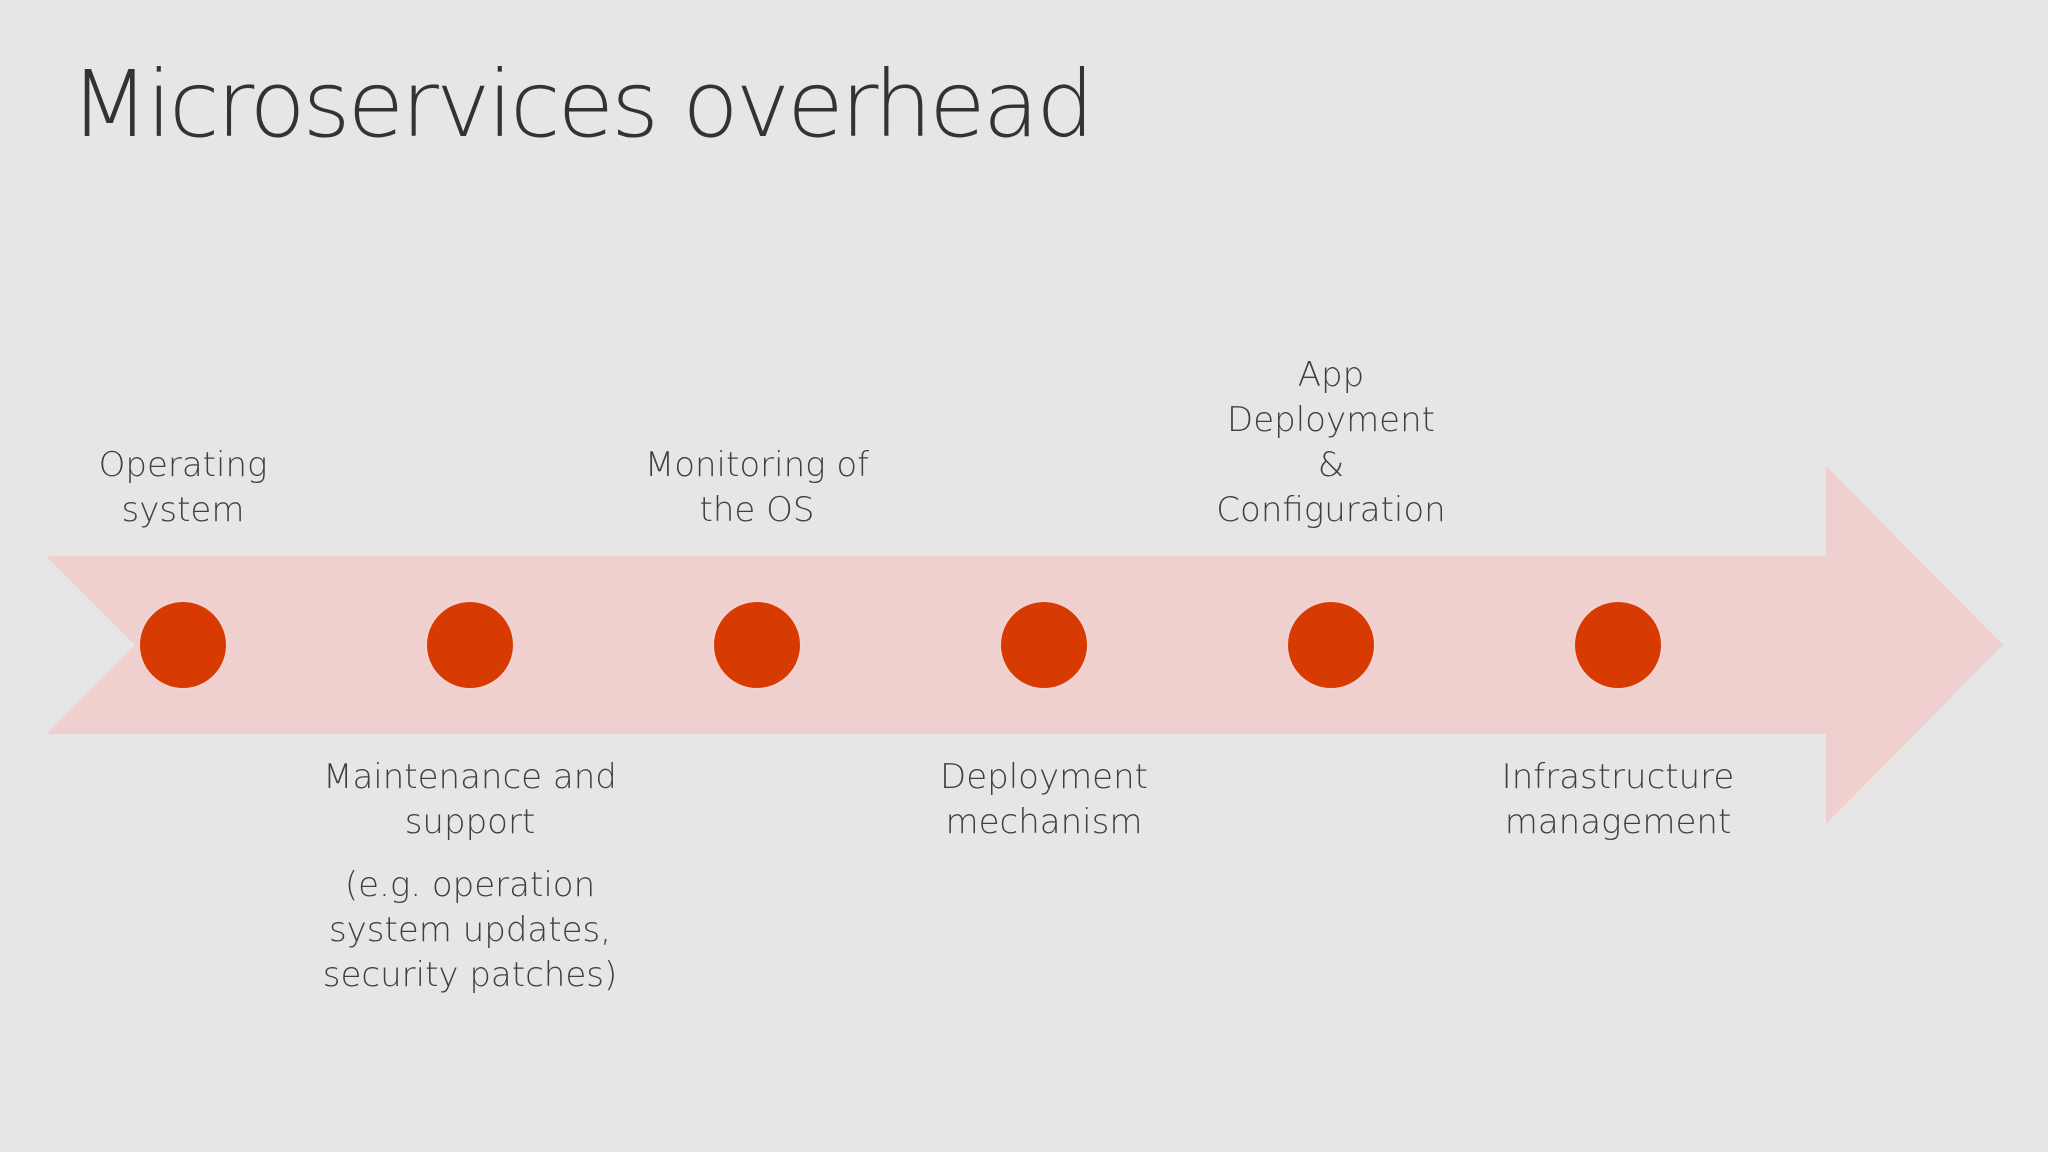 Image resolution: width=2048 pixels, height=1152 pixels. Describe the element at coordinates (1618, 800) in the screenshot. I see `timeline-label: Infrastructure management` at that location.